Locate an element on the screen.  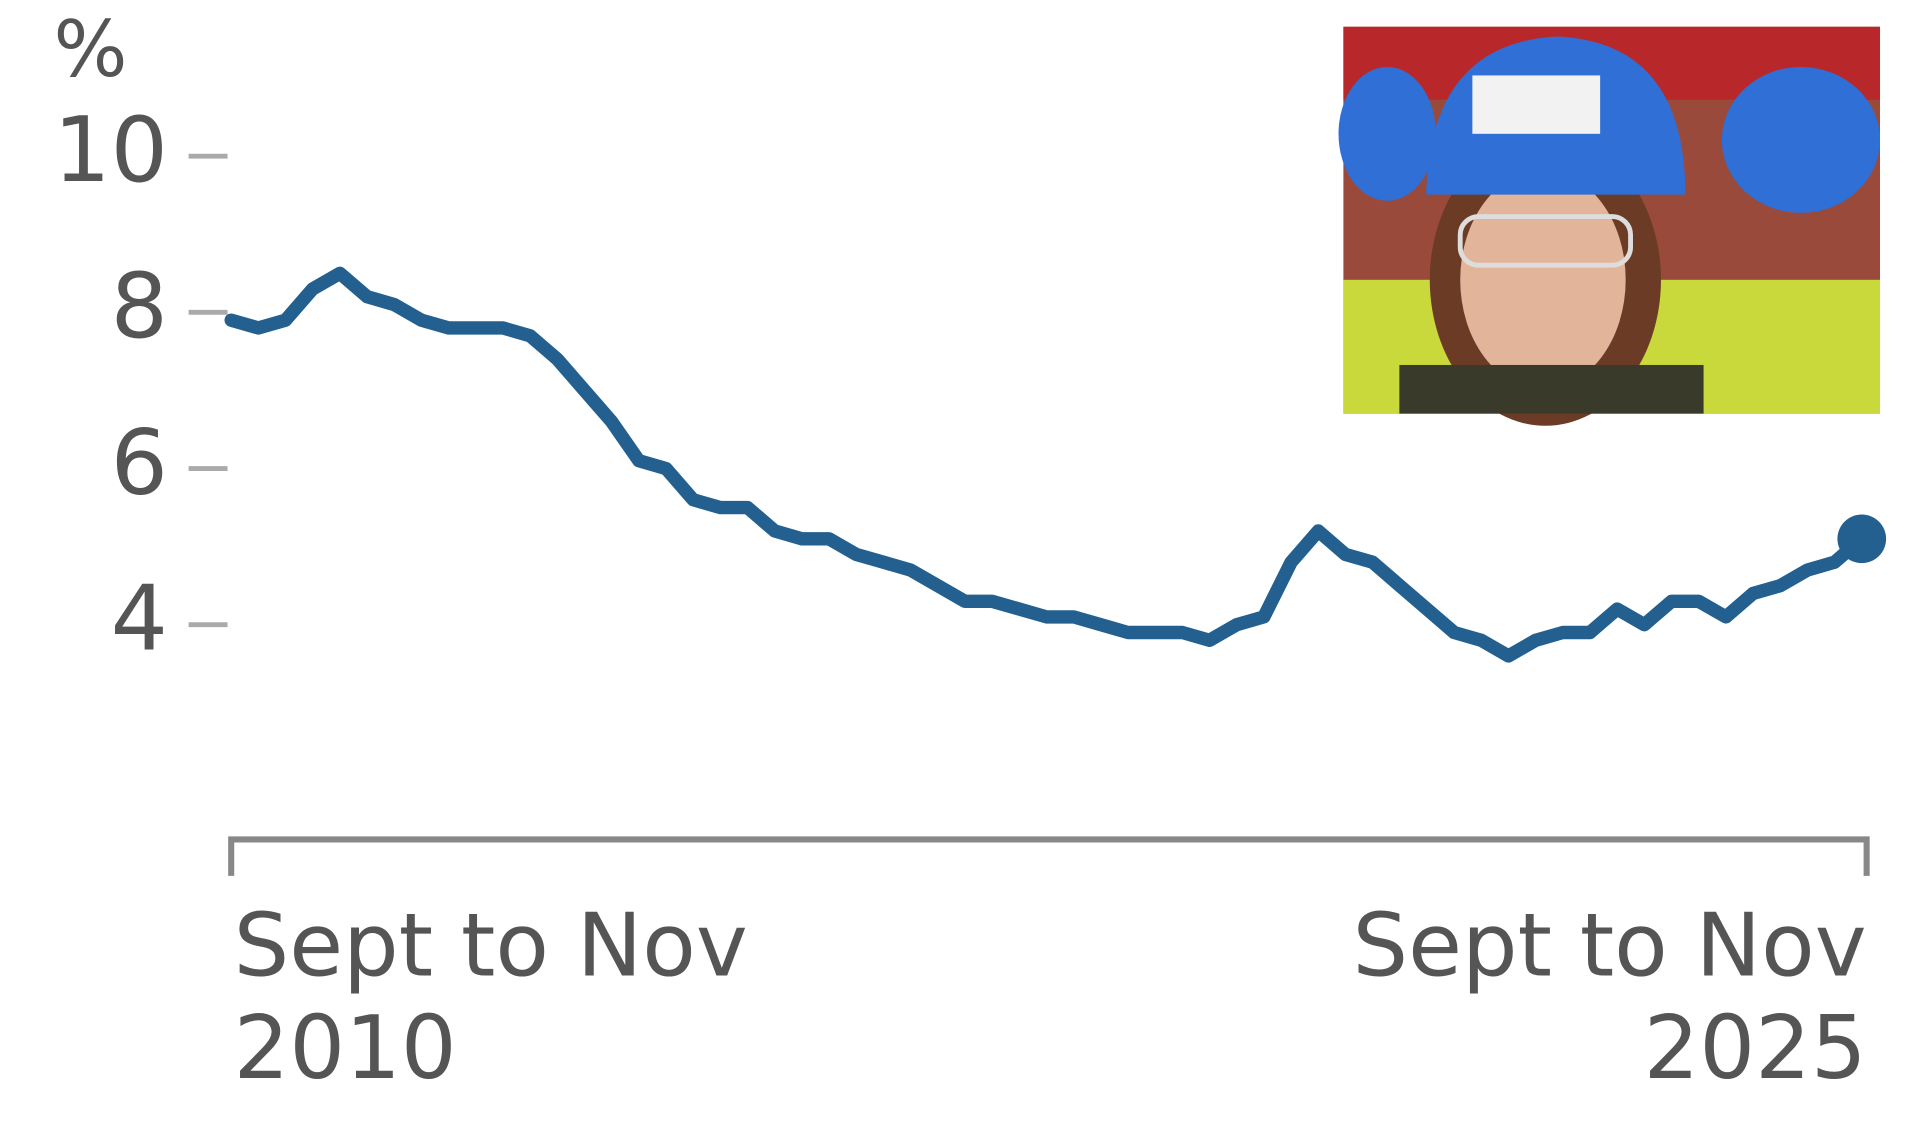
y-axis-label: % is located at coordinates (91, 50).